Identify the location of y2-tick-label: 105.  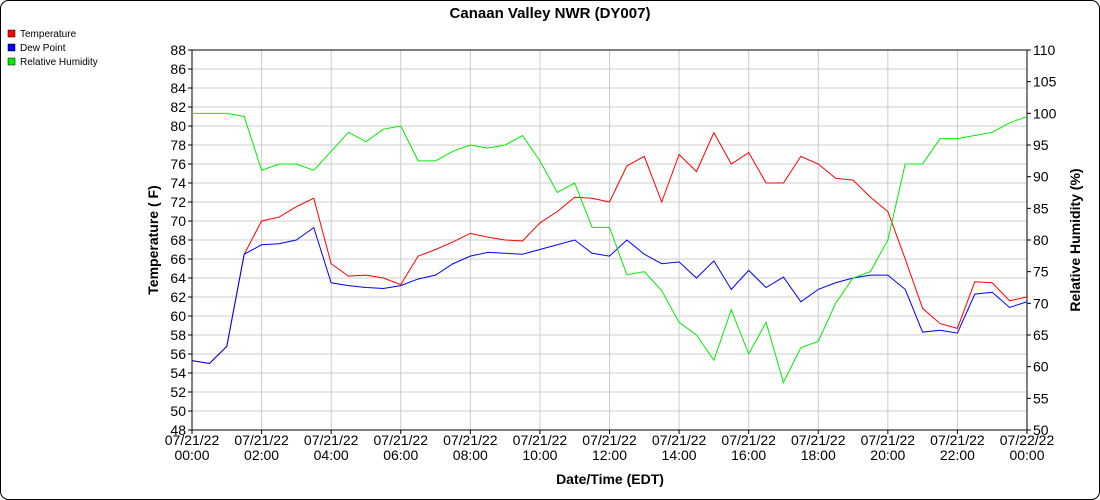
(1045, 82).